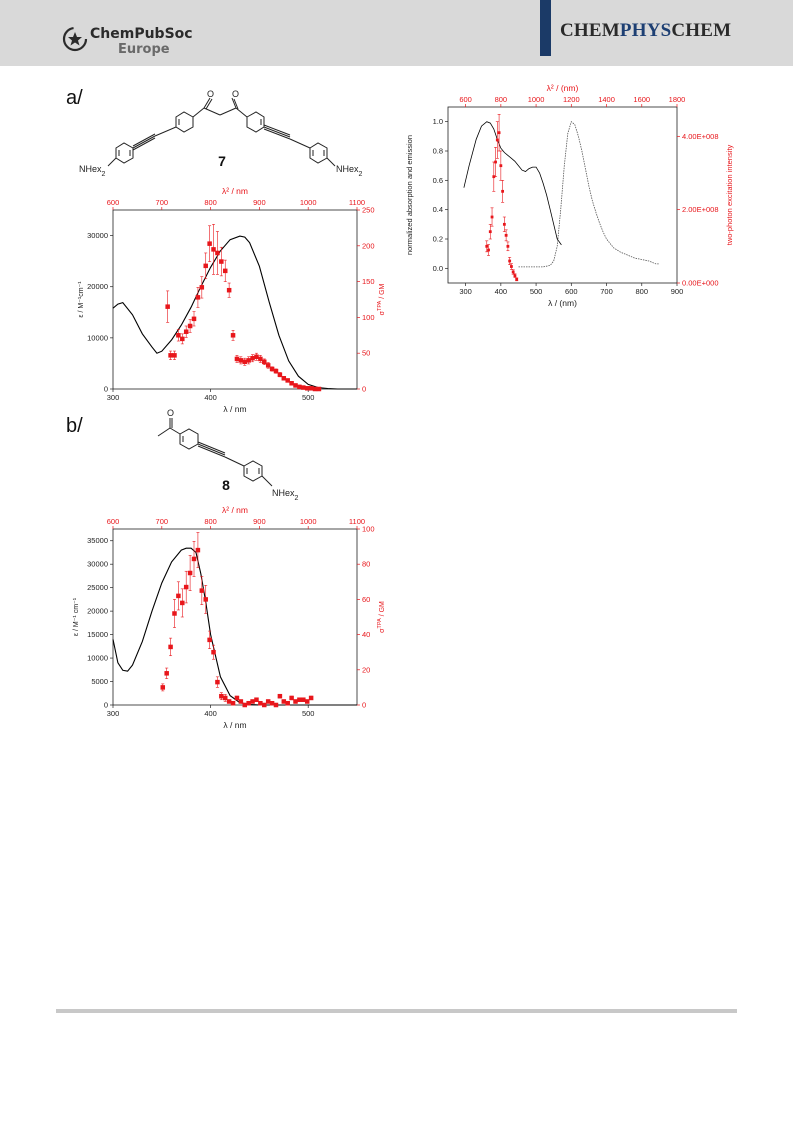 Image resolution: width=793 pixels, height=1121 pixels. I want to click on compound-7-oxygen-left: O, so click(210, 94).